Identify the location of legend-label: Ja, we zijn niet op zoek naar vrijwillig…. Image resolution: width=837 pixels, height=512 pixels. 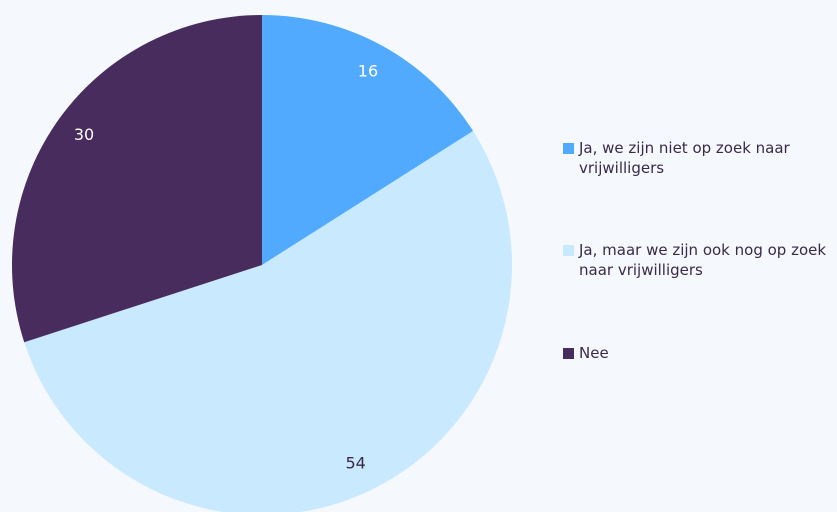
(684, 158).